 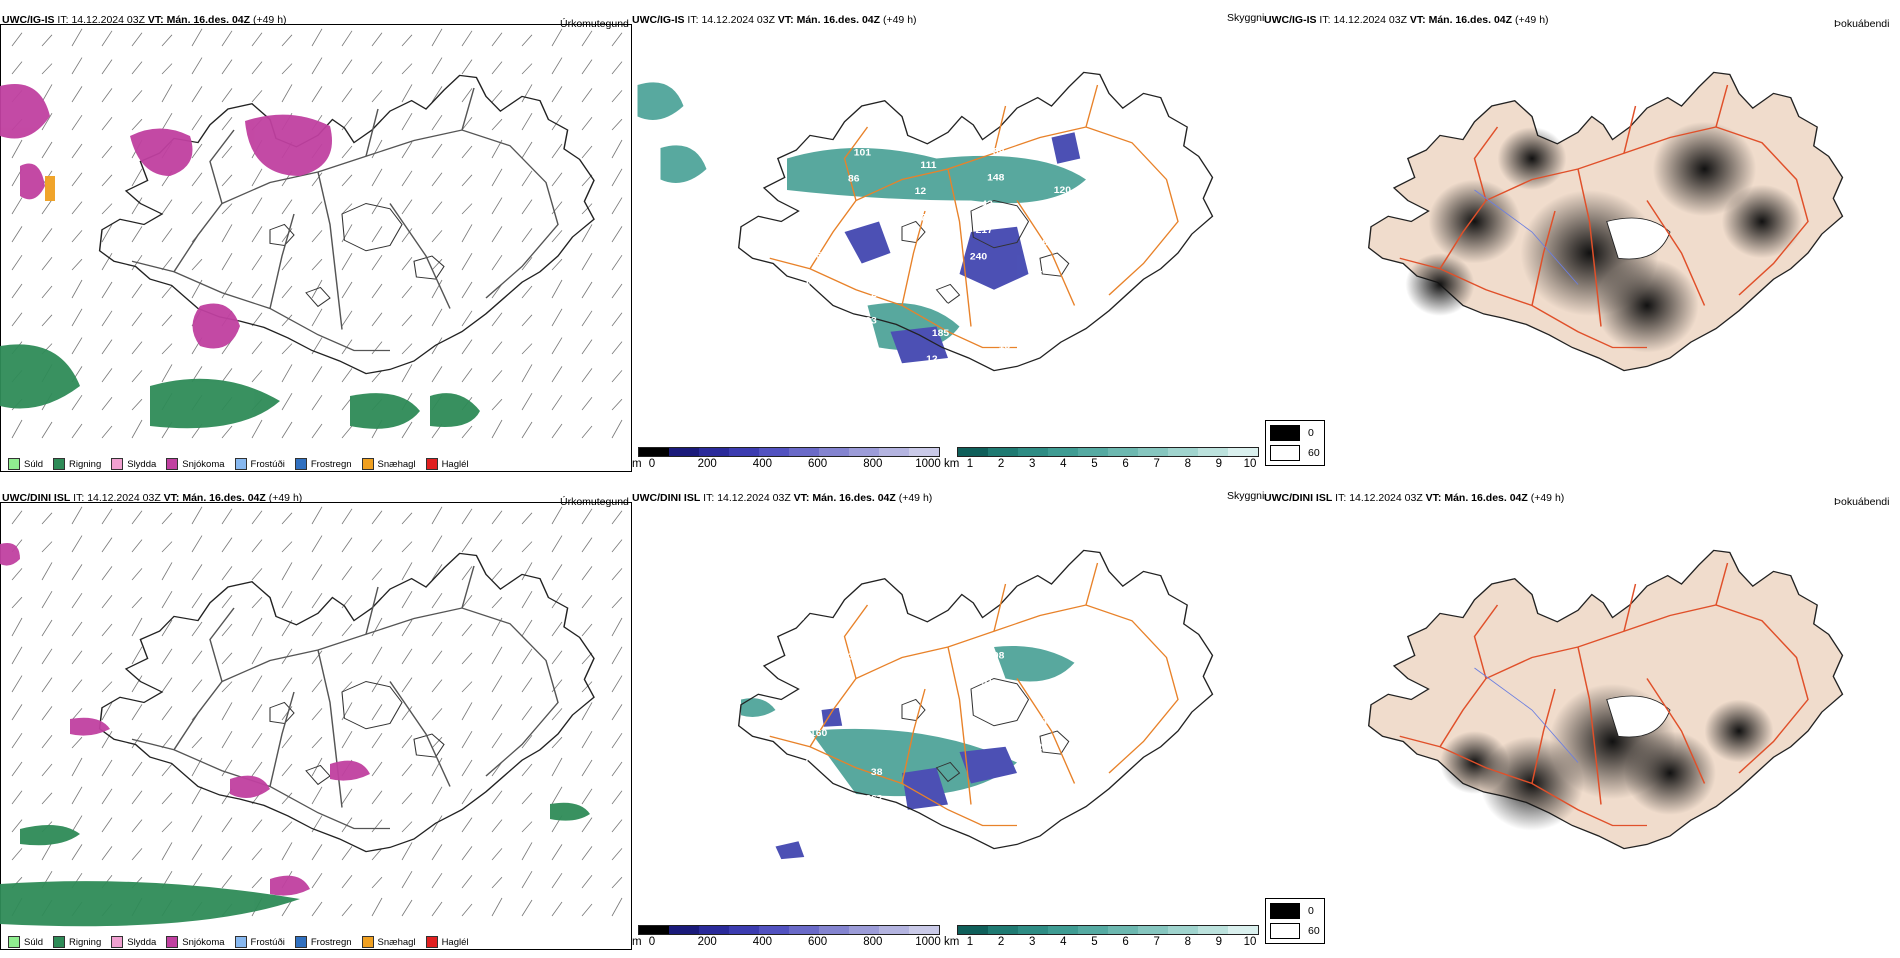 I want to click on legend-item: Súld, so click(x=25, y=942).